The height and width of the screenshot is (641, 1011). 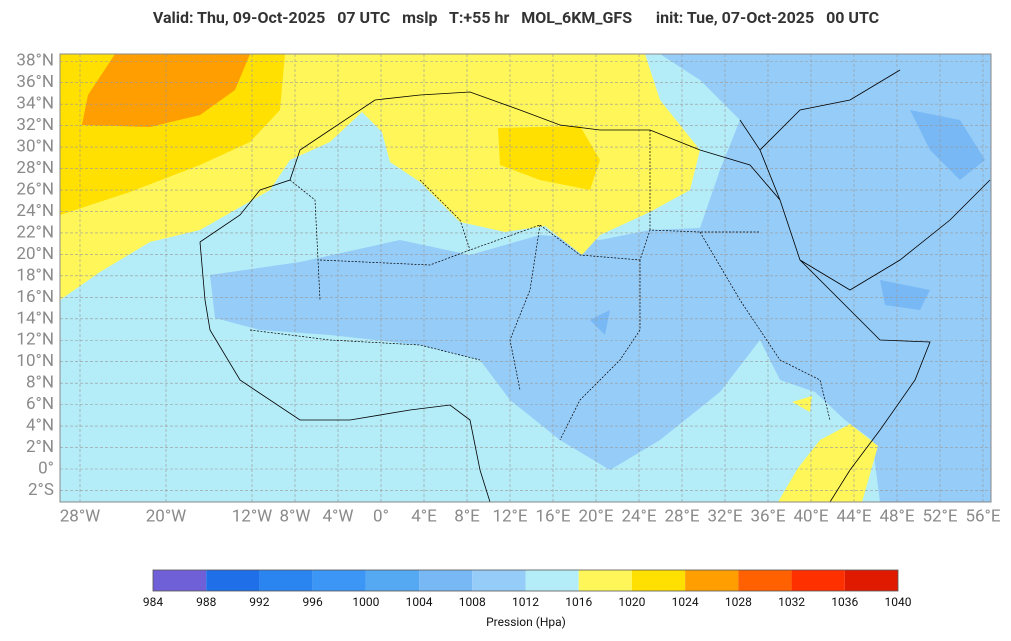 I want to click on lat-label: 8°N, so click(x=40, y=383).